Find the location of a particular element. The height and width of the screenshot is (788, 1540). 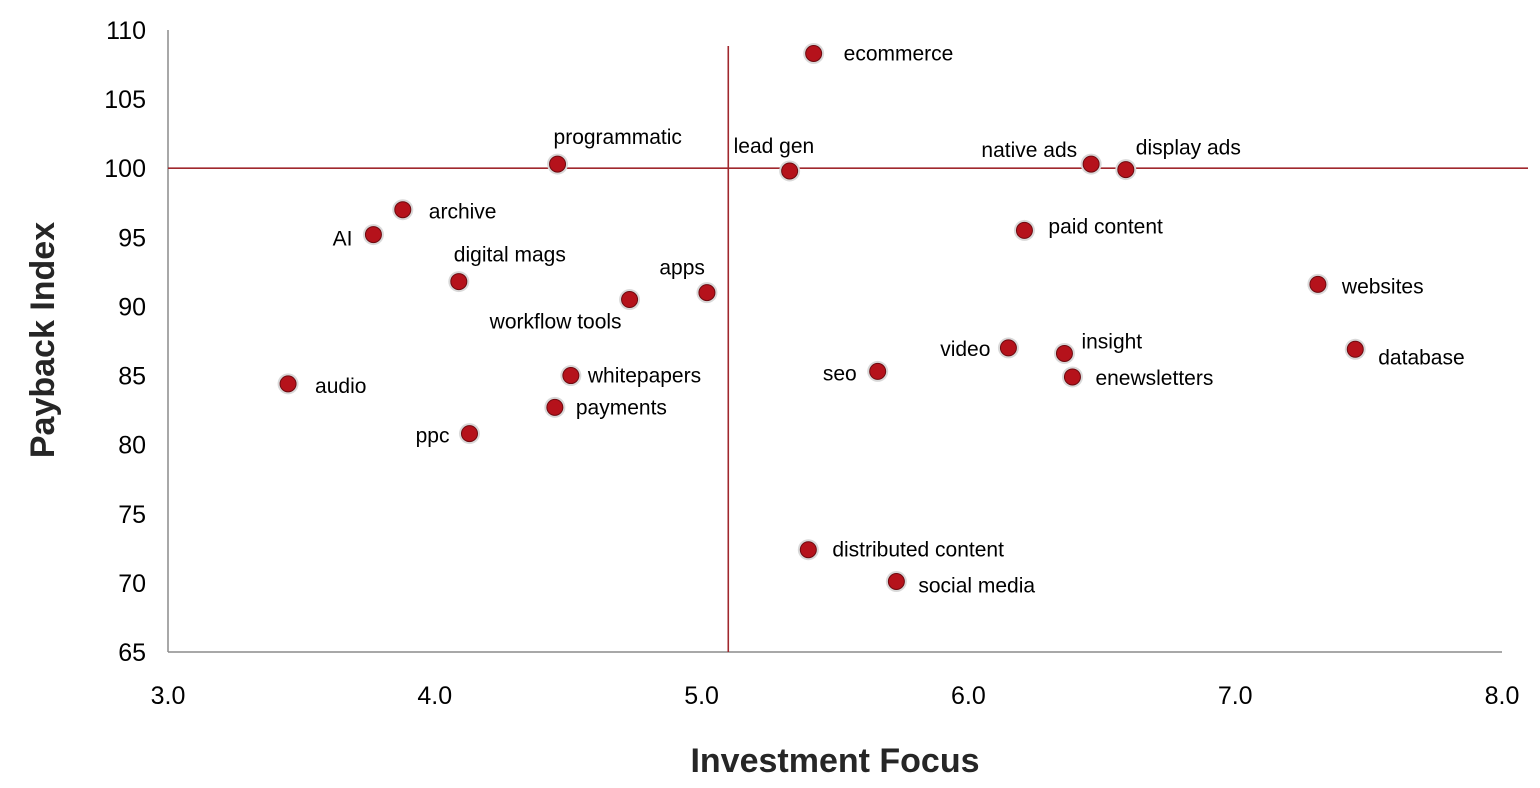

y-tick-label: 110 is located at coordinates (126, 31).